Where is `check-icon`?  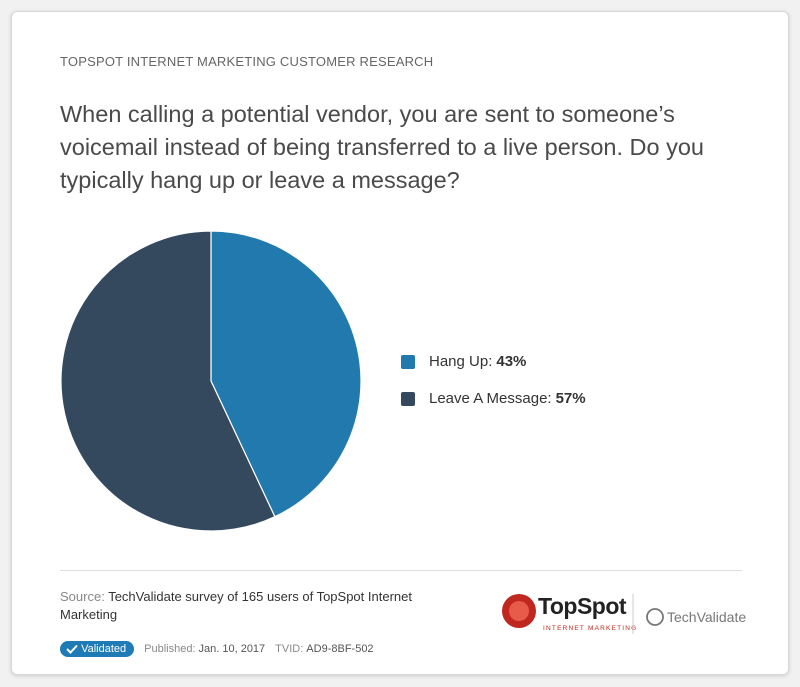
check-icon is located at coordinates (72, 649).